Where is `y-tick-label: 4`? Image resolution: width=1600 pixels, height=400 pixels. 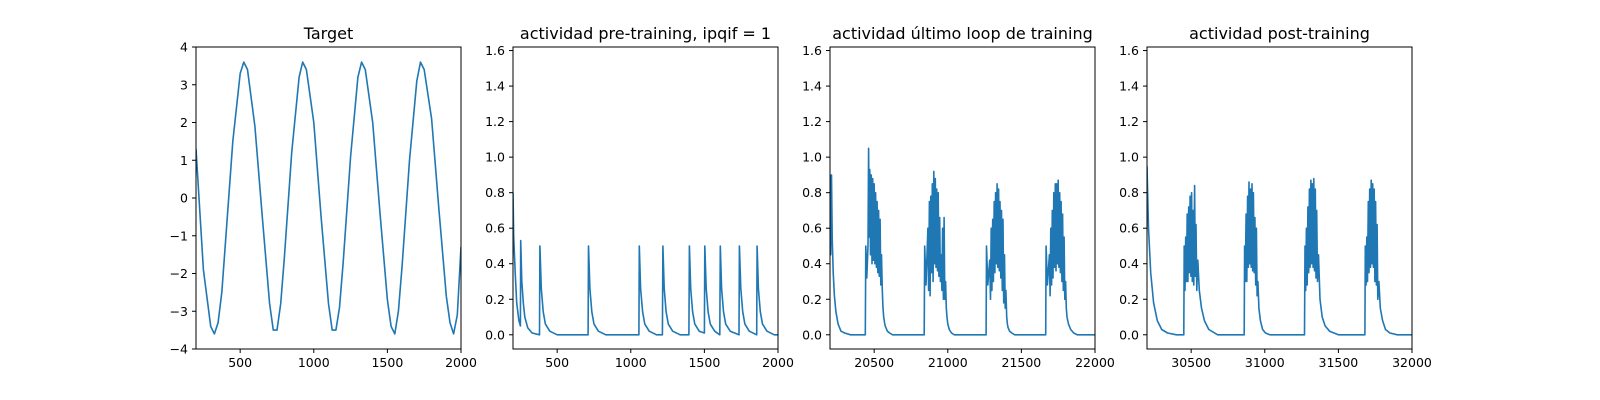 y-tick-label: 4 is located at coordinates (184, 47).